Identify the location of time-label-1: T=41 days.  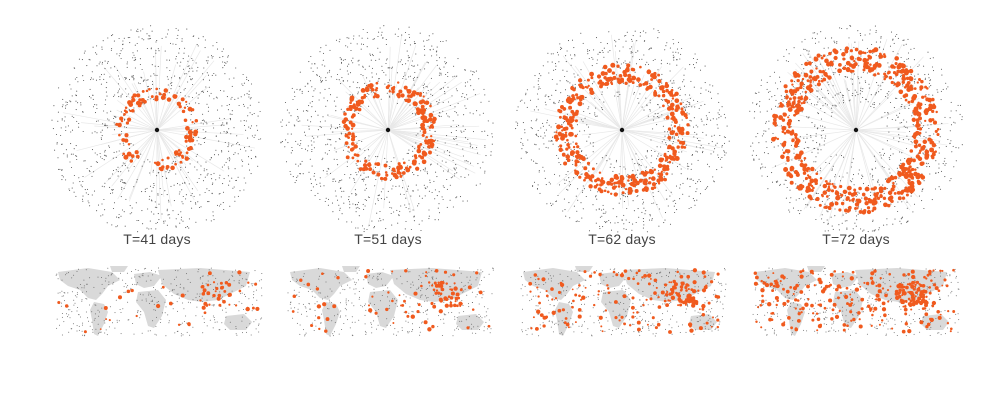
(157, 239).